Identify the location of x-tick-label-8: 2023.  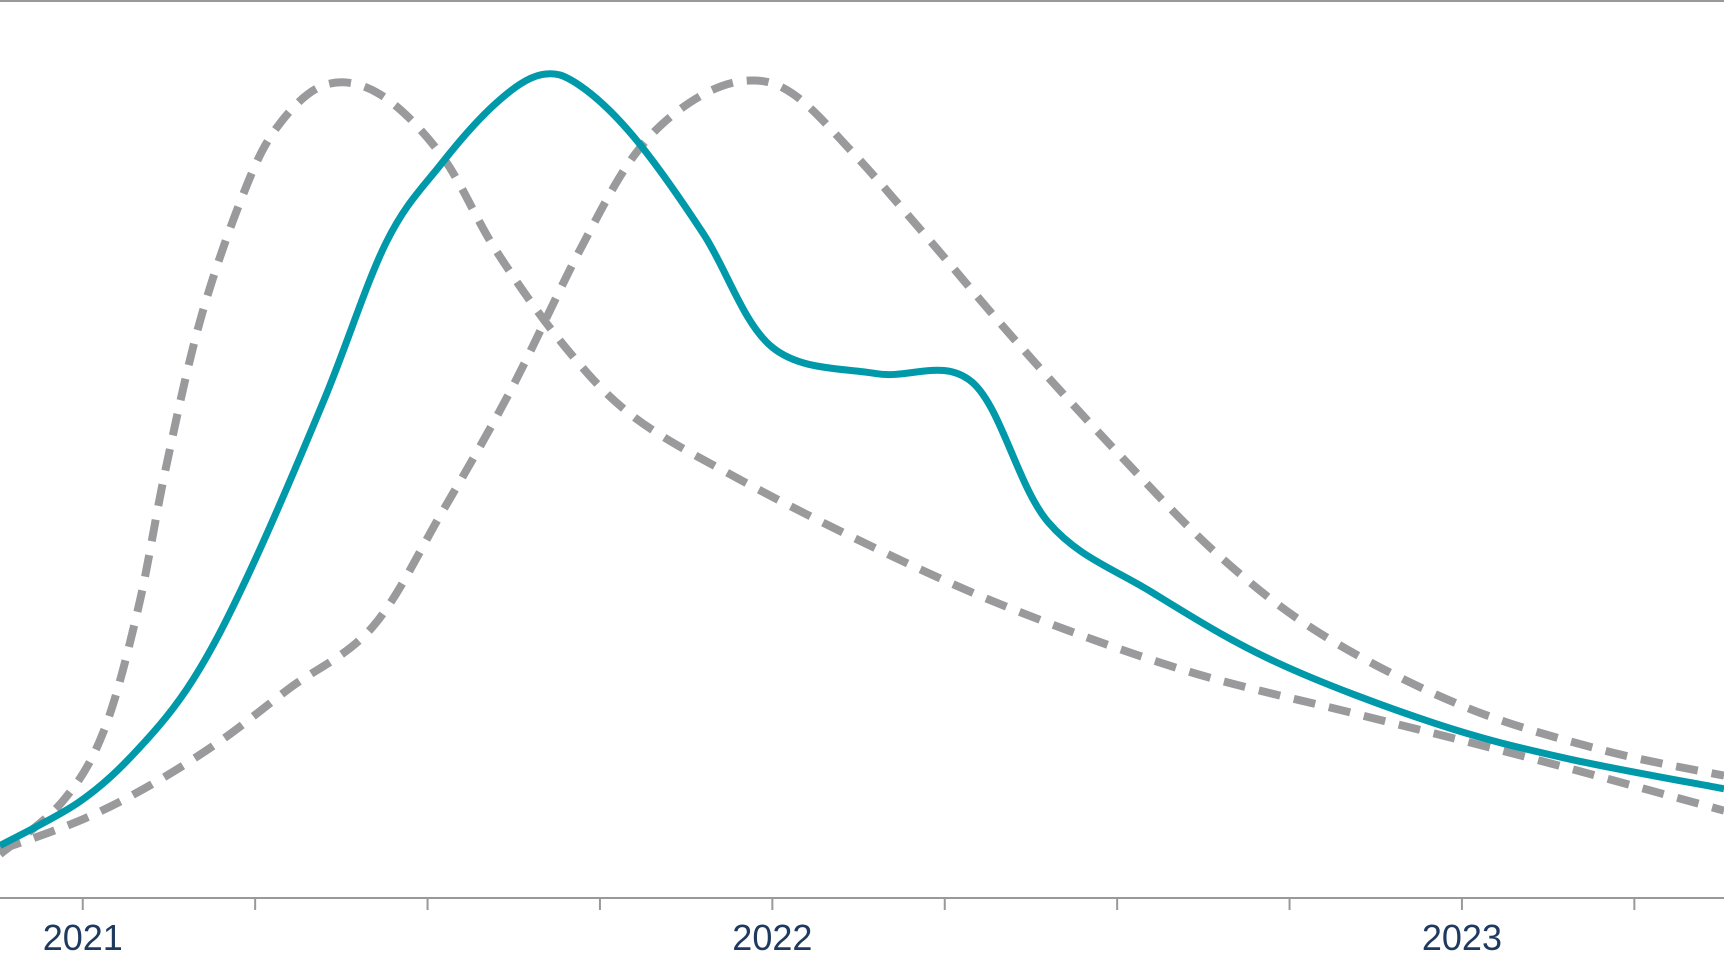
(1462, 937).